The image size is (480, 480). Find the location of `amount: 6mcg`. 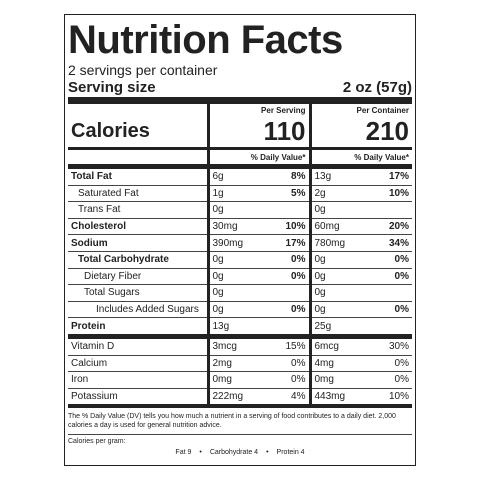

amount: 6mcg is located at coordinates (339, 344).